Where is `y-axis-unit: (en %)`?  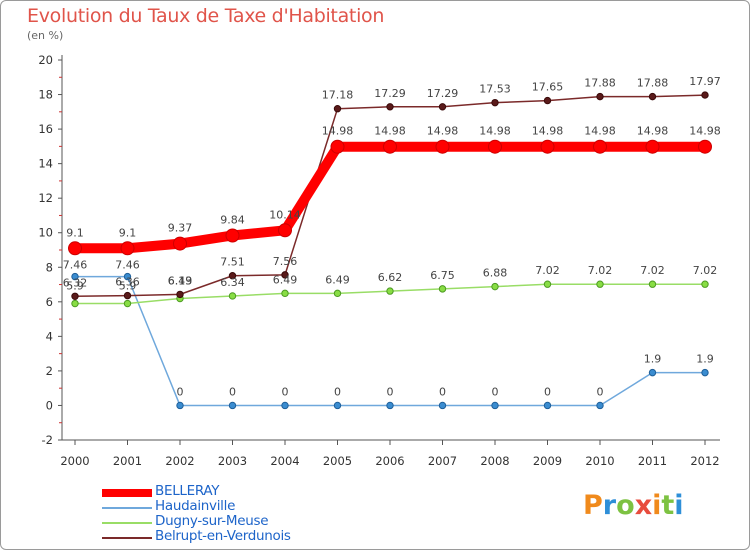
y-axis-unit: (en %) is located at coordinates (45, 35).